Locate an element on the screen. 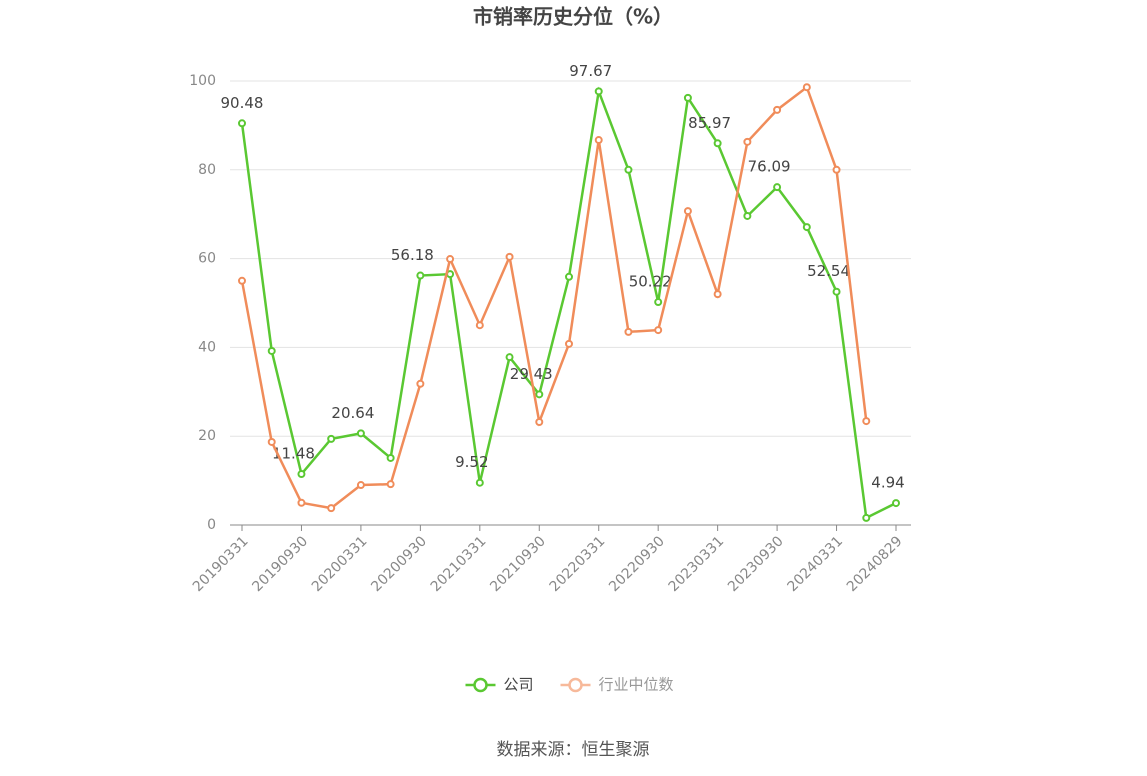 The image size is (1147, 776). x-tick-label: 20230331 is located at coordinates (697, 564).